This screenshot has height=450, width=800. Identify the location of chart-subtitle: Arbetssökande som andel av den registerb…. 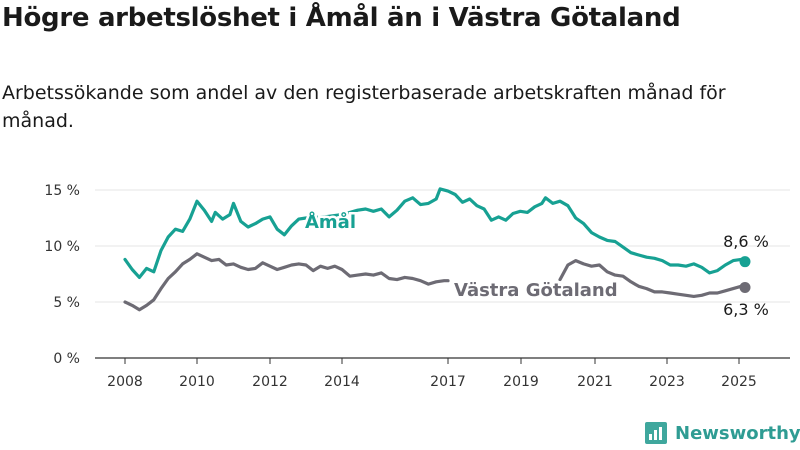
(364, 107).